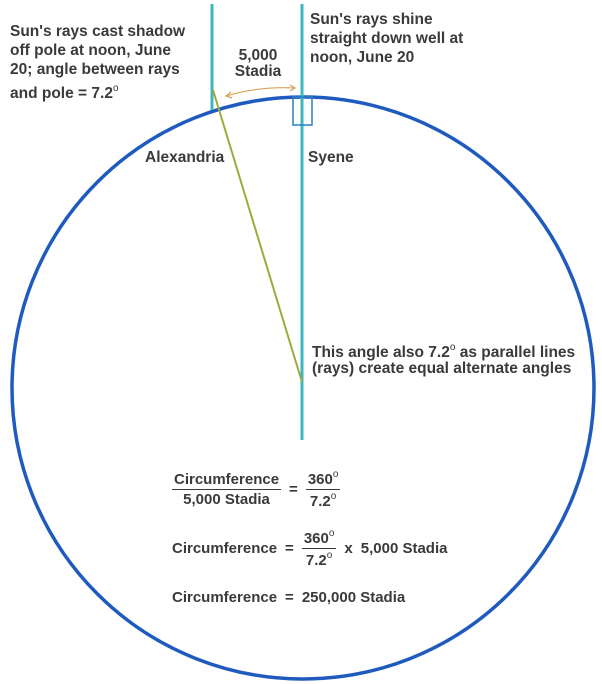 The width and height of the screenshot is (602, 684). Describe the element at coordinates (353, 597) in the screenshot. I see `eq3-rhs: 250,000 Stadia` at that location.